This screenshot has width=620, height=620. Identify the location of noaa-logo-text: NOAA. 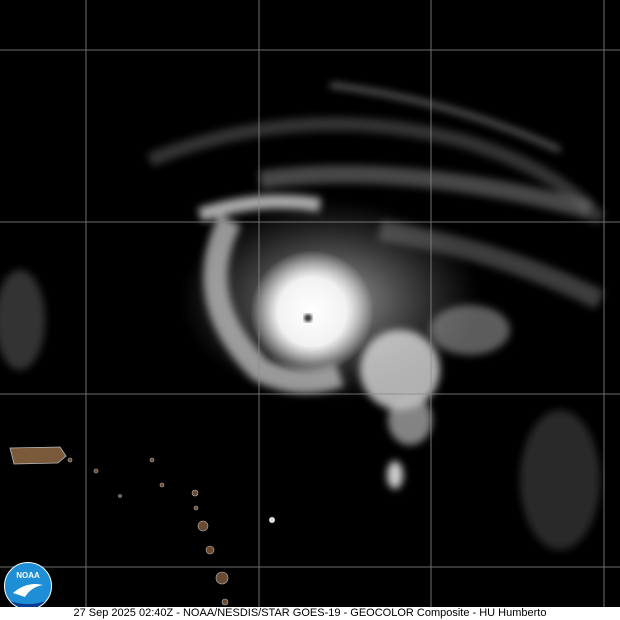
(28, 575).